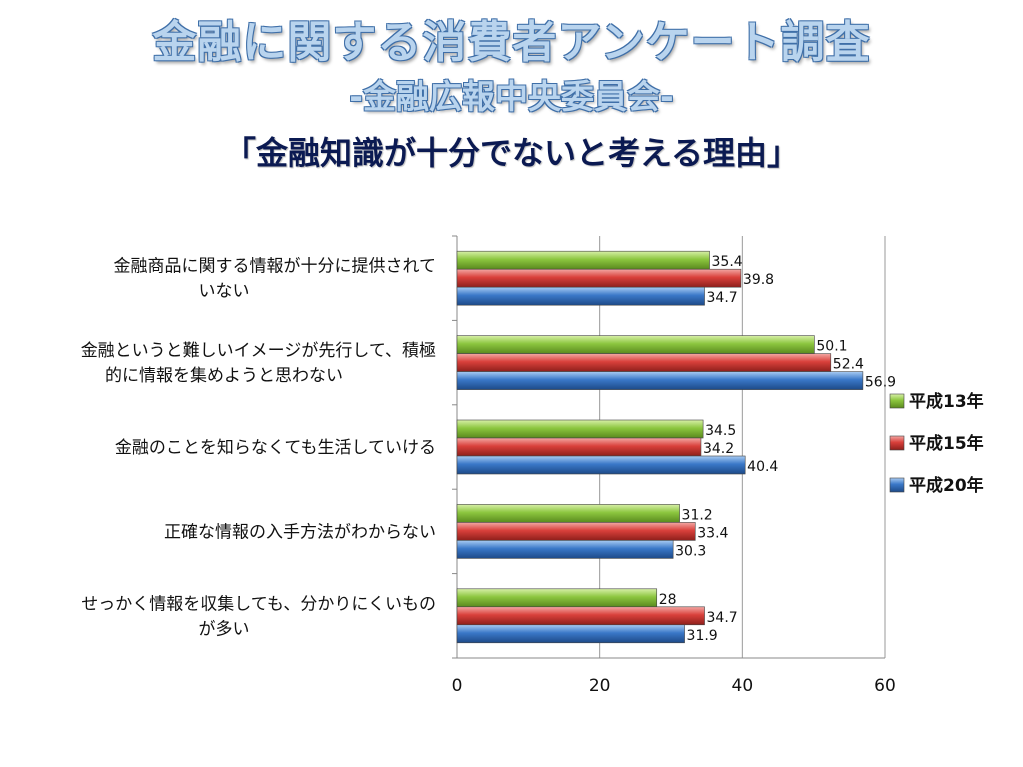  What do you see at coordinates (258, 363) in the screenshot?
I see `category-label: 金融というと難しいイメージが先行して、積極的に情報を集めようと思わない` at bounding box center [258, 363].